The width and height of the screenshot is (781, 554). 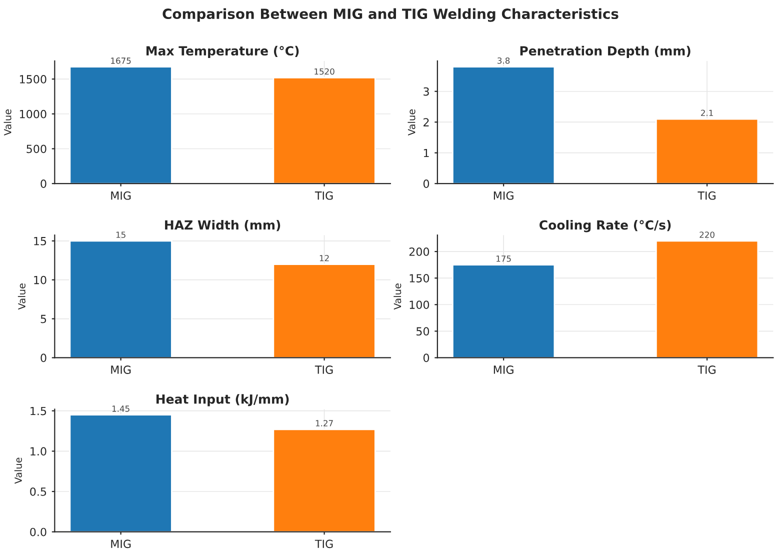 What do you see at coordinates (33, 114) in the screenshot?
I see `y-tick-label: 1000` at bounding box center [33, 114].